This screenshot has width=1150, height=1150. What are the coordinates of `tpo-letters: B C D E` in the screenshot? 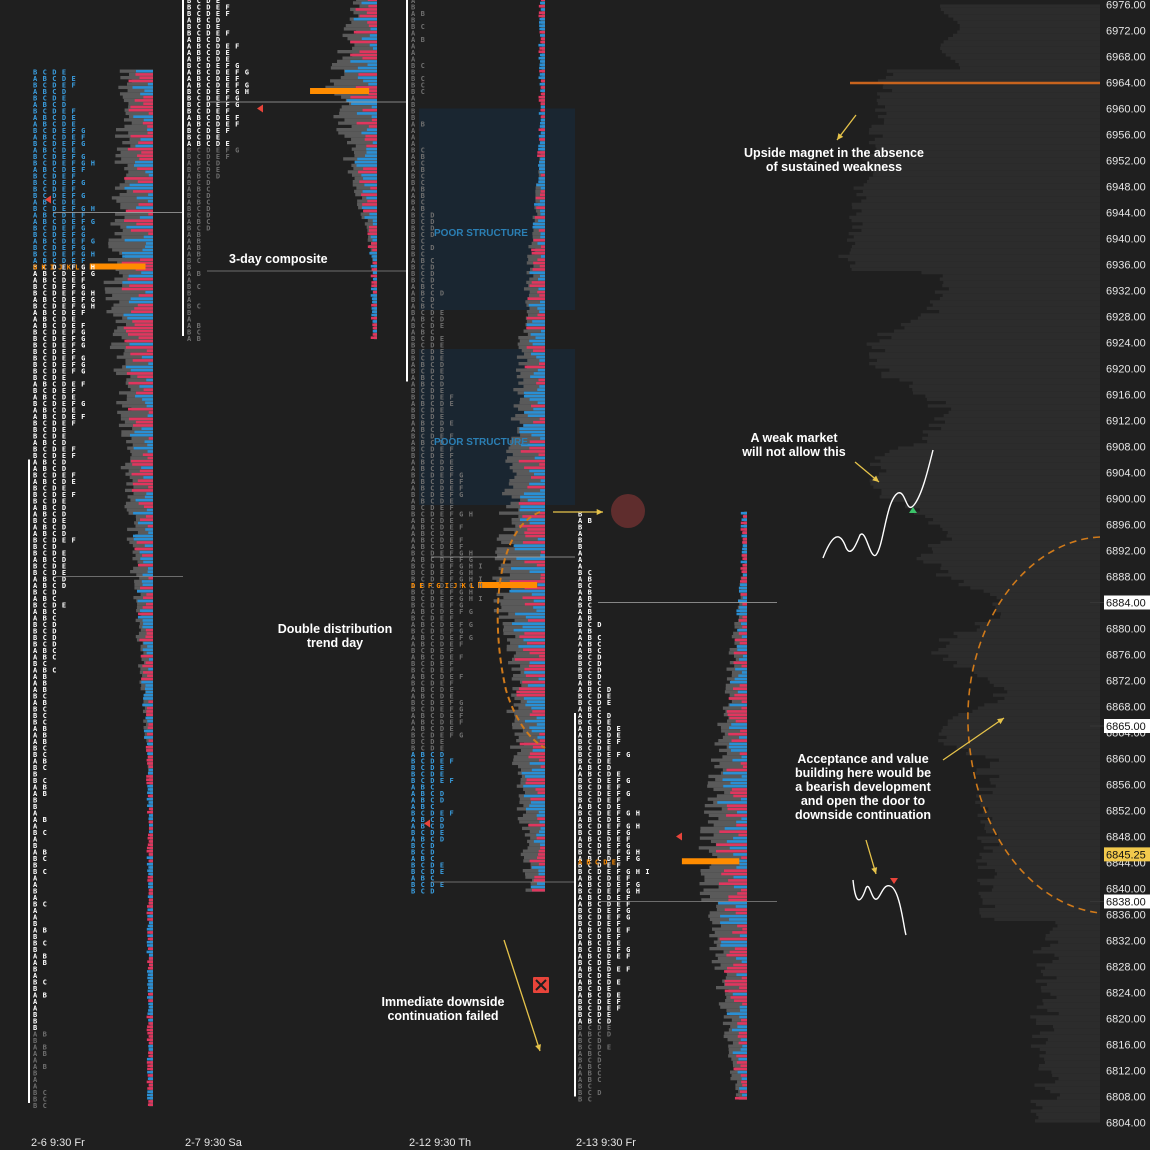 It's located at (50, 99).